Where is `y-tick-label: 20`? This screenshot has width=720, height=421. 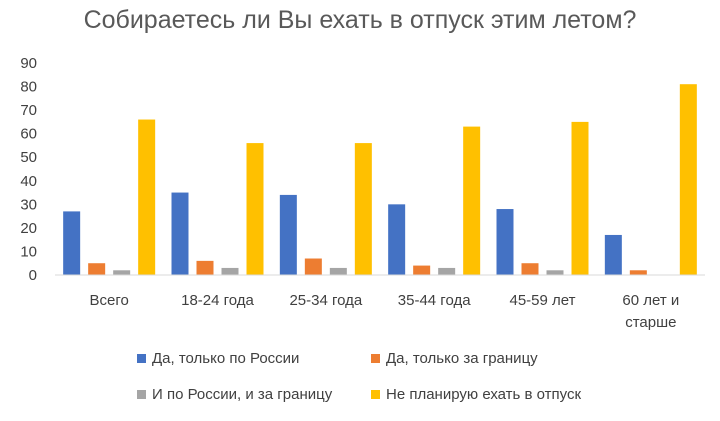 y-tick-label: 20 is located at coordinates (28, 228).